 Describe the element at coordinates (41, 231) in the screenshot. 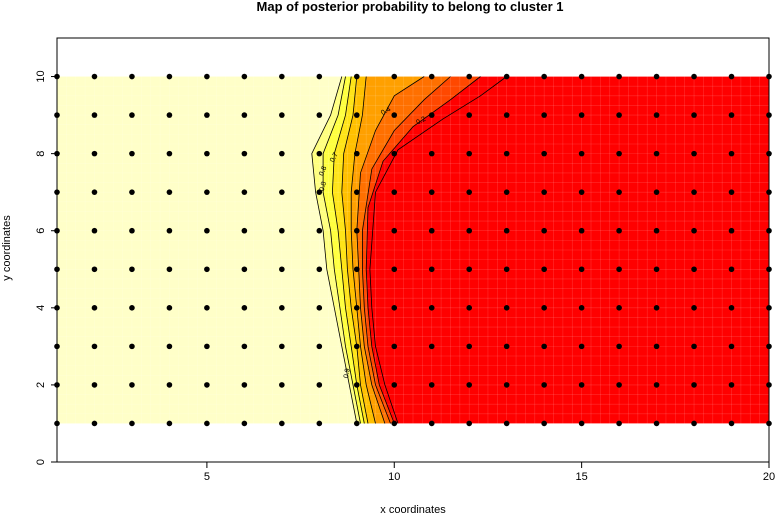

I see `y-tick-label: 6` at that location.